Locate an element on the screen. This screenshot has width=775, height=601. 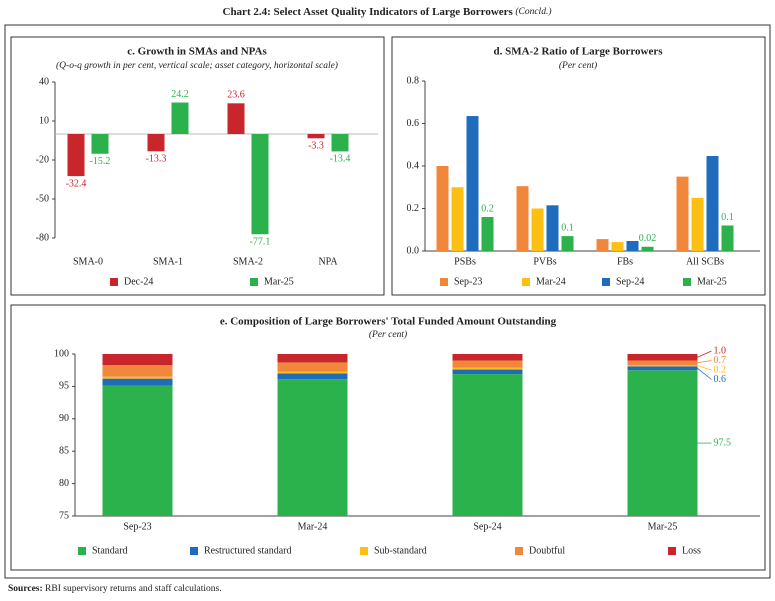
x-tick-label: Mar-25 is located at coordinates (663, 526).